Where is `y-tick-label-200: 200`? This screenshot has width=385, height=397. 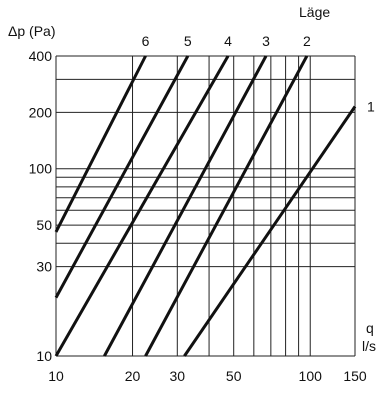 y-tick-label-200: 200 is located at coordinates (41, 112).